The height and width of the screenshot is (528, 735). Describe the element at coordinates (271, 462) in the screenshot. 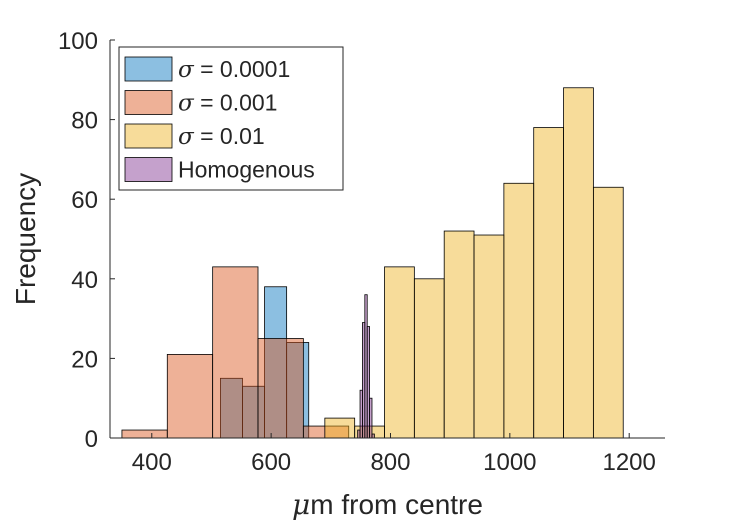

I see `x-tick-label: 600` at that location.